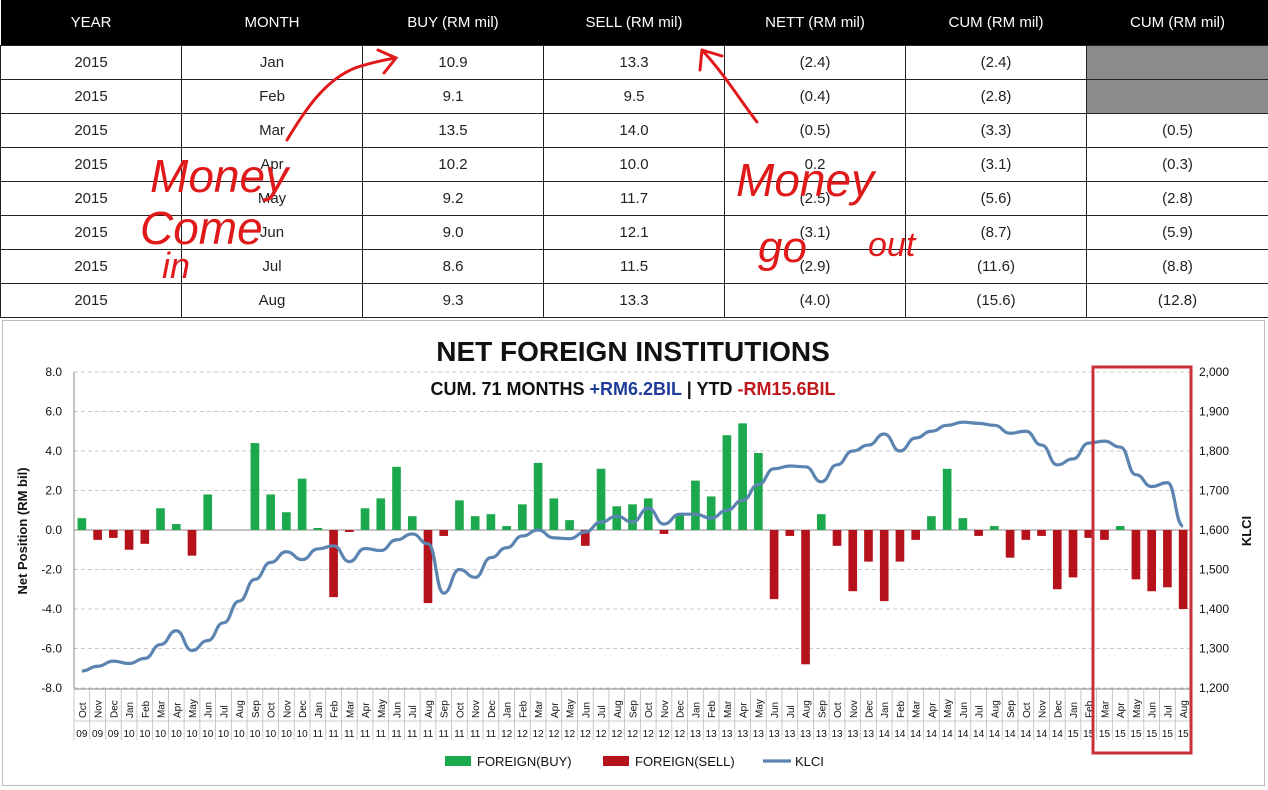 The width and height of the screenshot is (1268, 790). What do you see at coordinates (453, 131) in the screenshot?
I see `cell-buy: 13.5` at bounding box center [453, 131].